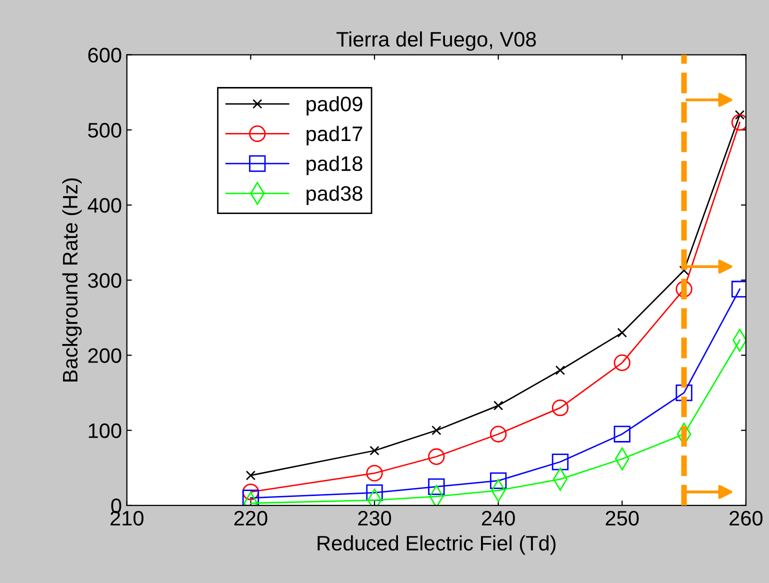  Describe the element at coordinates (334, 106) in the screenshot. I see `legend-label: pad09` at that location.